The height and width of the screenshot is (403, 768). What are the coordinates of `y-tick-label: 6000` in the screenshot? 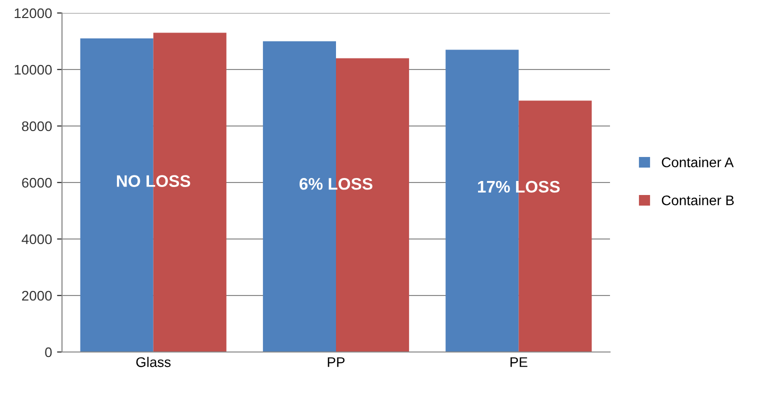 It's located at (37, 183).